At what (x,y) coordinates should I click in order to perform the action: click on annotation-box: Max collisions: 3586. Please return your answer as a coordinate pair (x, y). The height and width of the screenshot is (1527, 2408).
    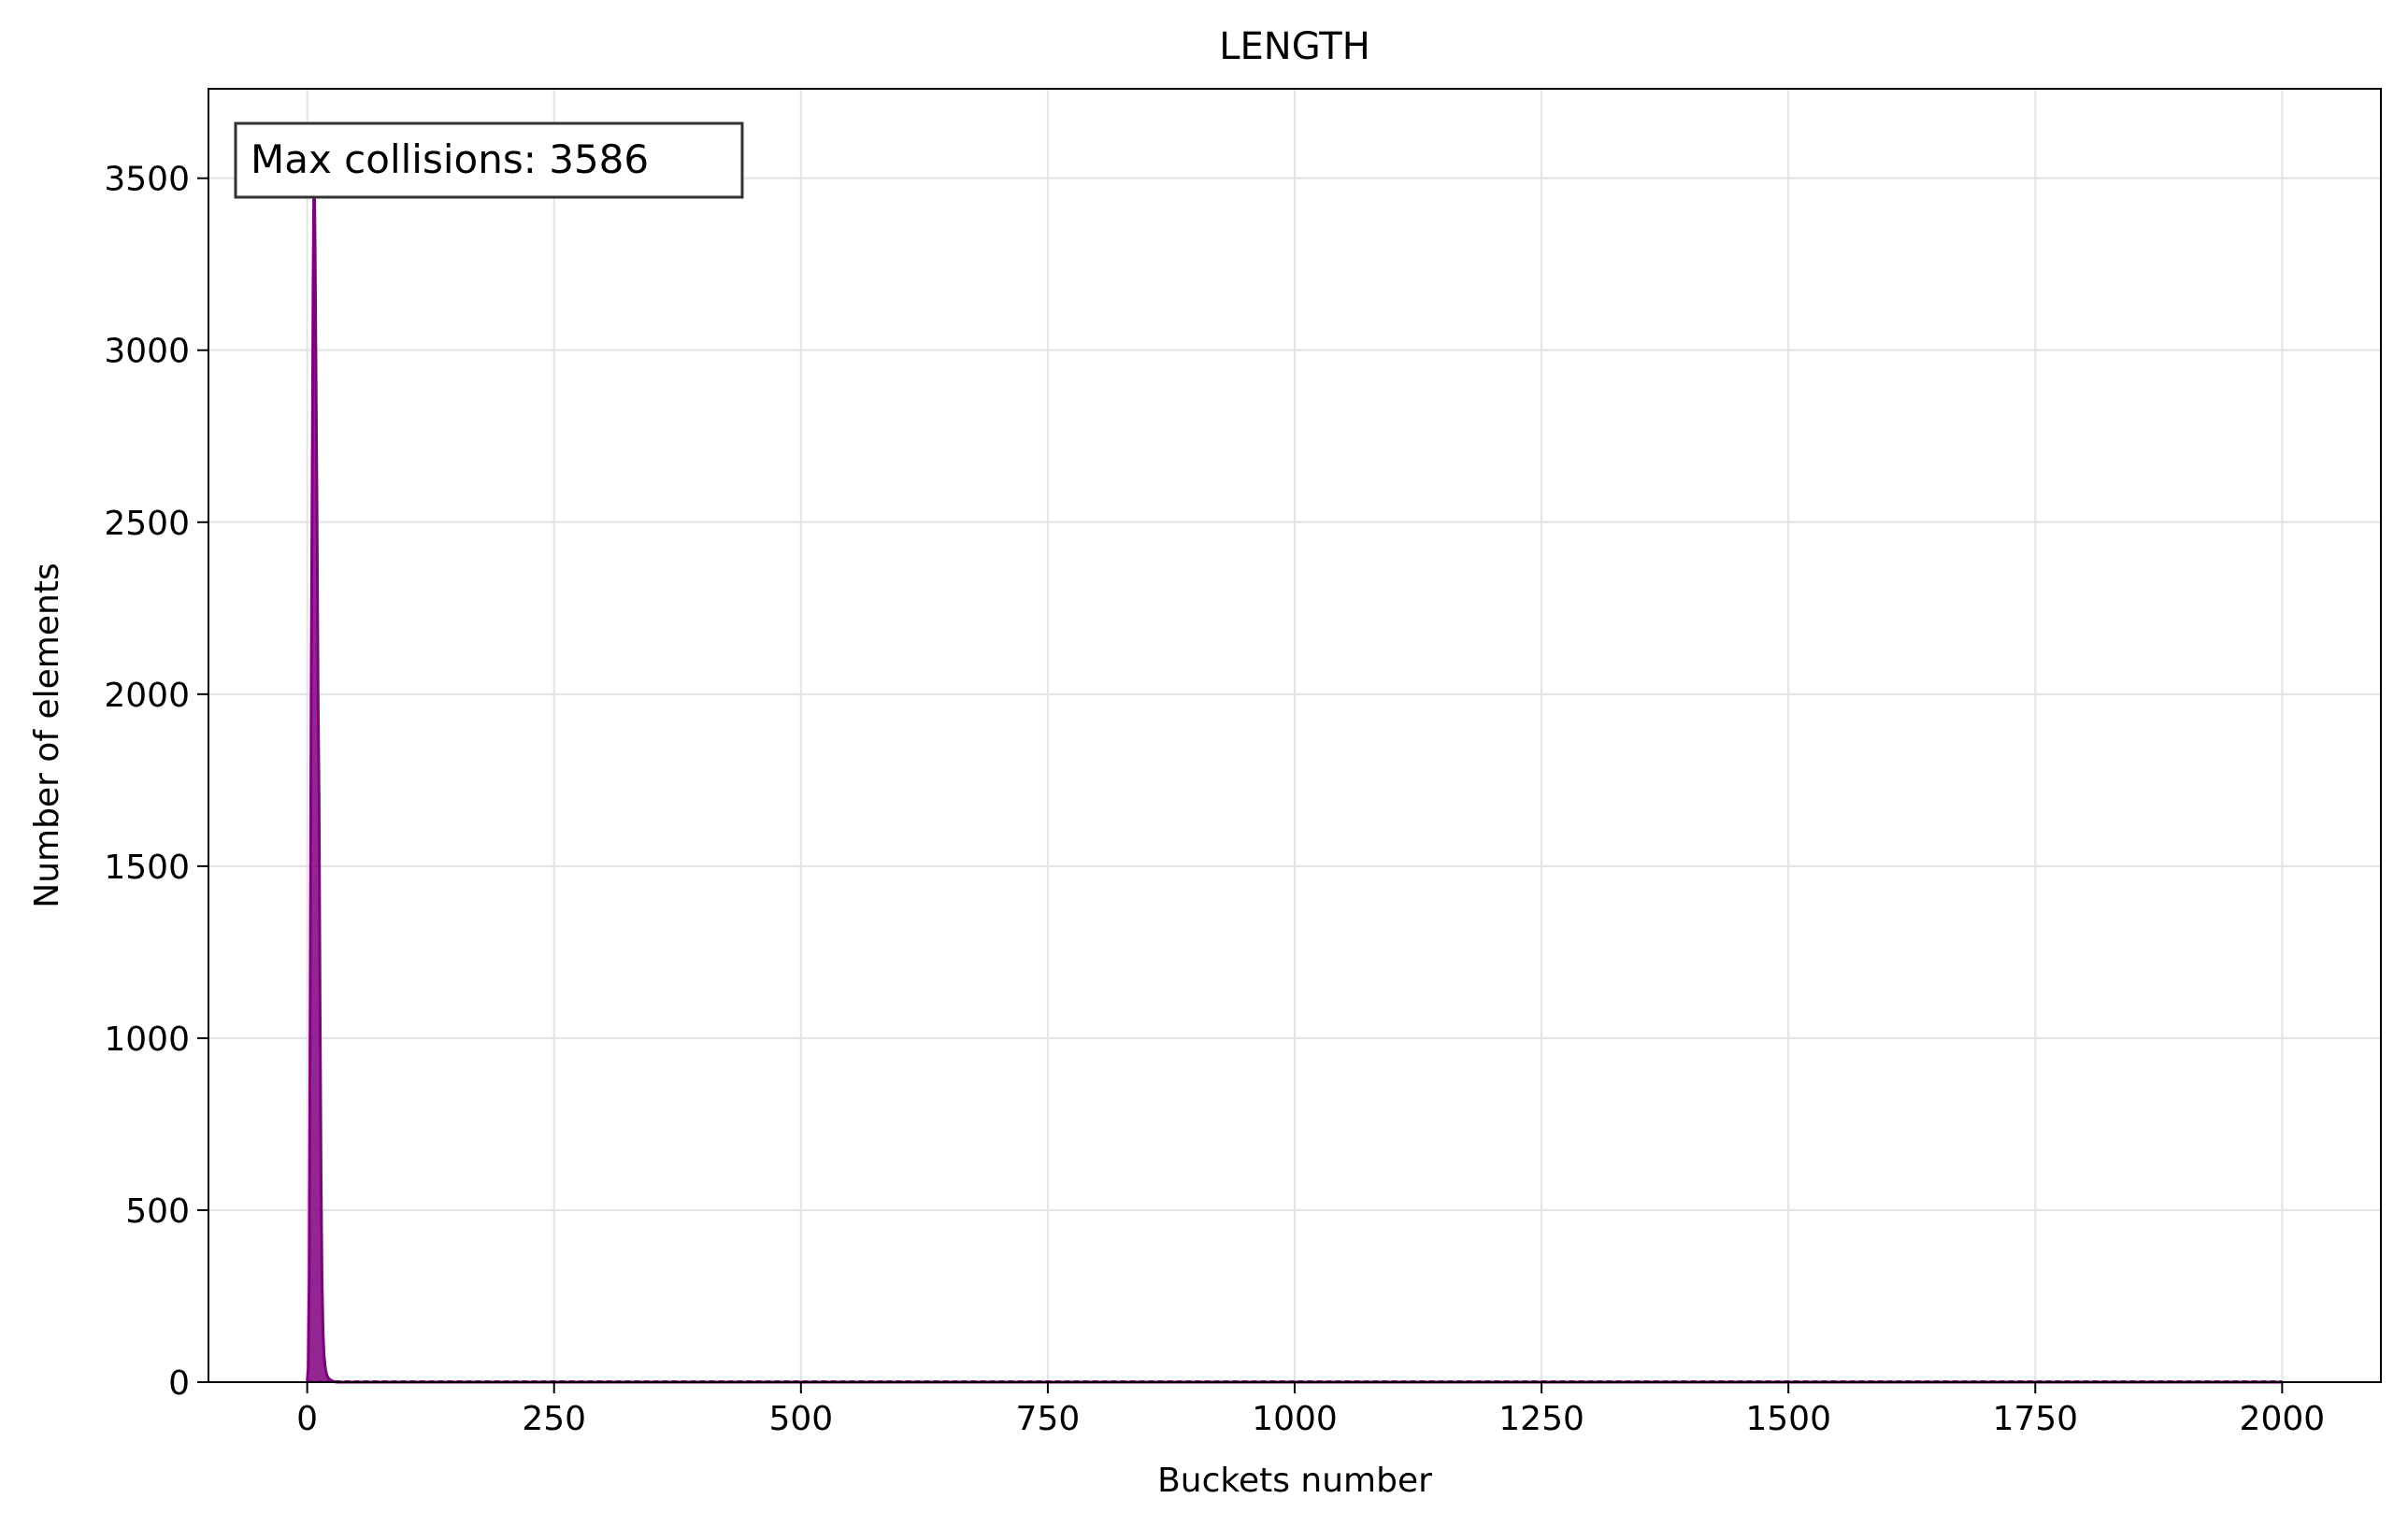
    Looking at the image, I should click on (489, 160).